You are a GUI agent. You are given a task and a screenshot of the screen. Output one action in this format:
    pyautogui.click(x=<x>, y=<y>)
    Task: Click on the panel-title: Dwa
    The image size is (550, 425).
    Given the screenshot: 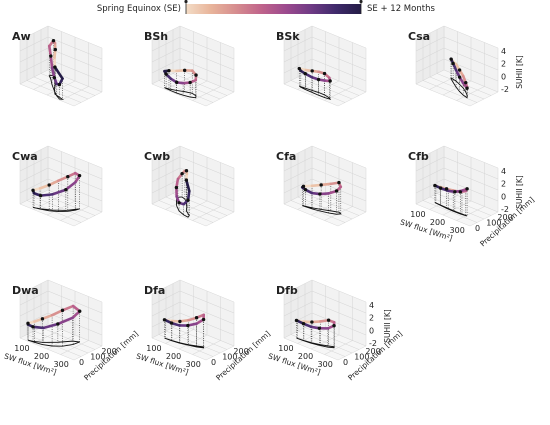 What is the action you would take?
    pyautogui.click(x=25, y=290)
    